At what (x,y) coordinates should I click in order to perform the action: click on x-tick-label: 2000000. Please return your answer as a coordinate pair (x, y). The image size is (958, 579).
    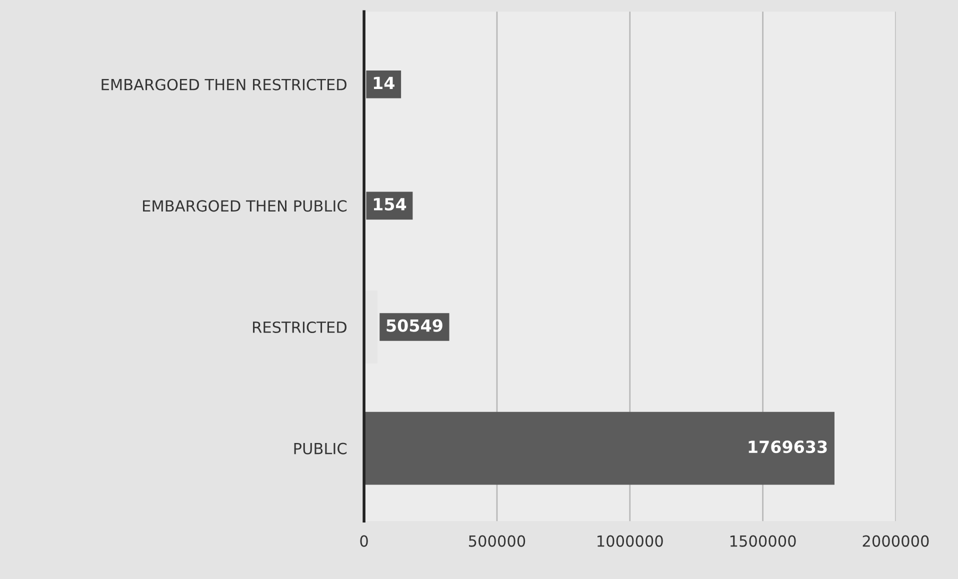
    Looking at the image, I should click on (895, 541).